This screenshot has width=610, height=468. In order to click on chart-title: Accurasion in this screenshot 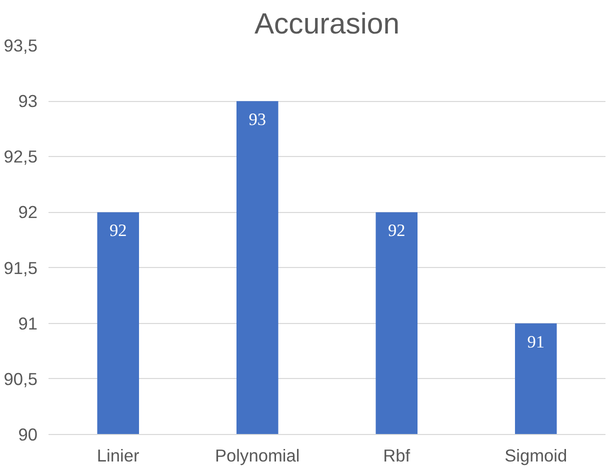, I will do `click(327, 24)`.